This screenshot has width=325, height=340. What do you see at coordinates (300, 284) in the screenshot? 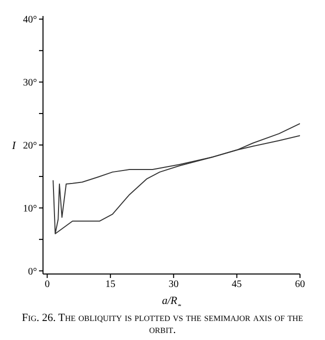
I see `x-tick-label: 60` at bounding box center [300, 284].